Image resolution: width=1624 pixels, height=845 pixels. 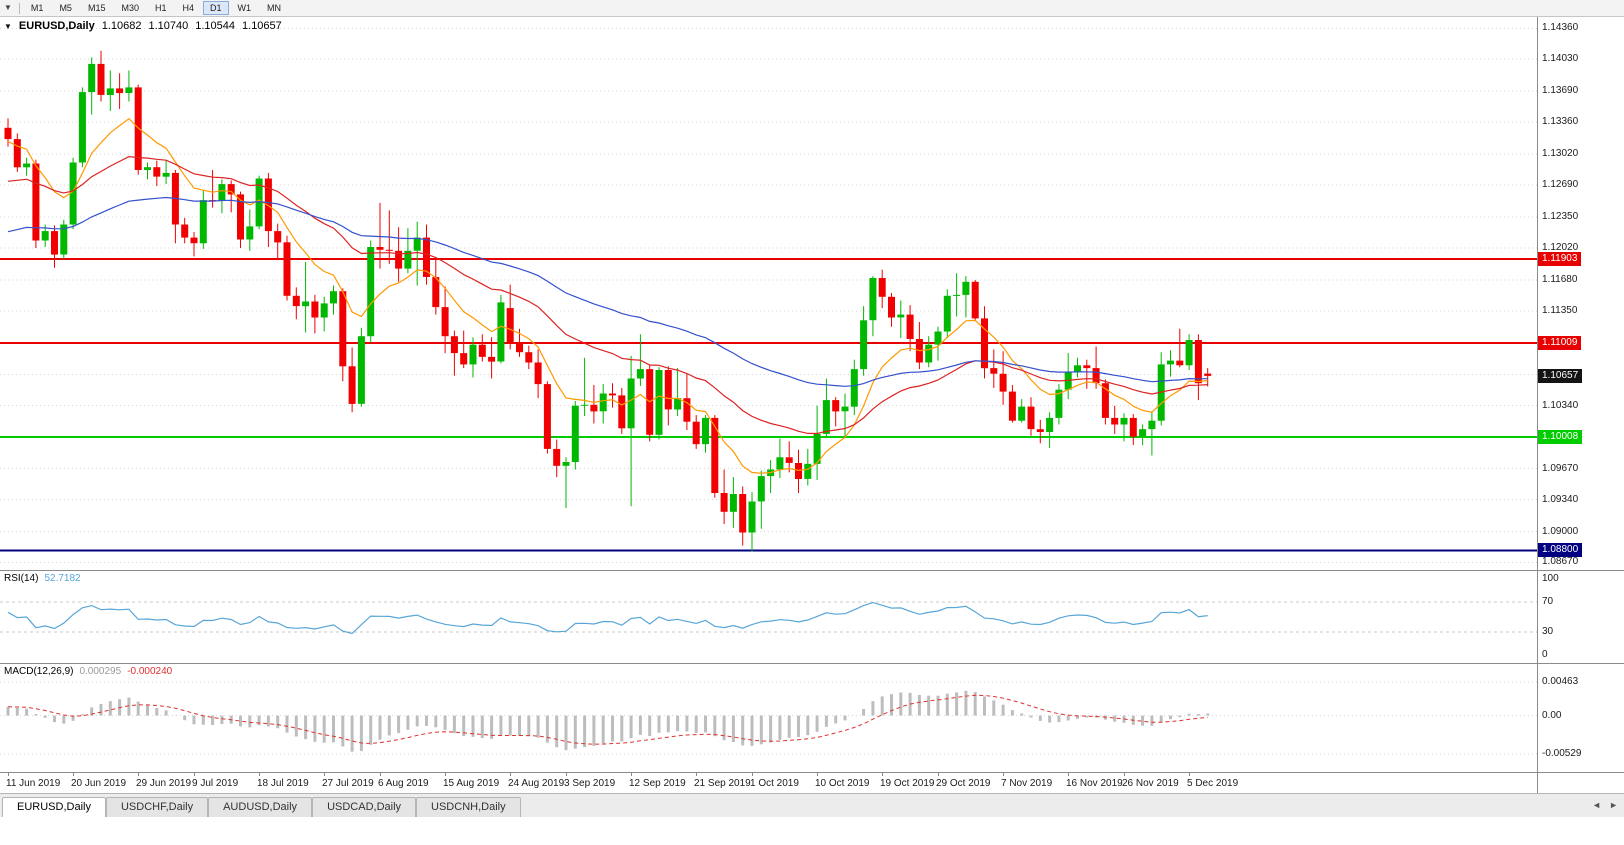 I want to click on timeframe-button-mn: MN, so click(x=274, y=8).